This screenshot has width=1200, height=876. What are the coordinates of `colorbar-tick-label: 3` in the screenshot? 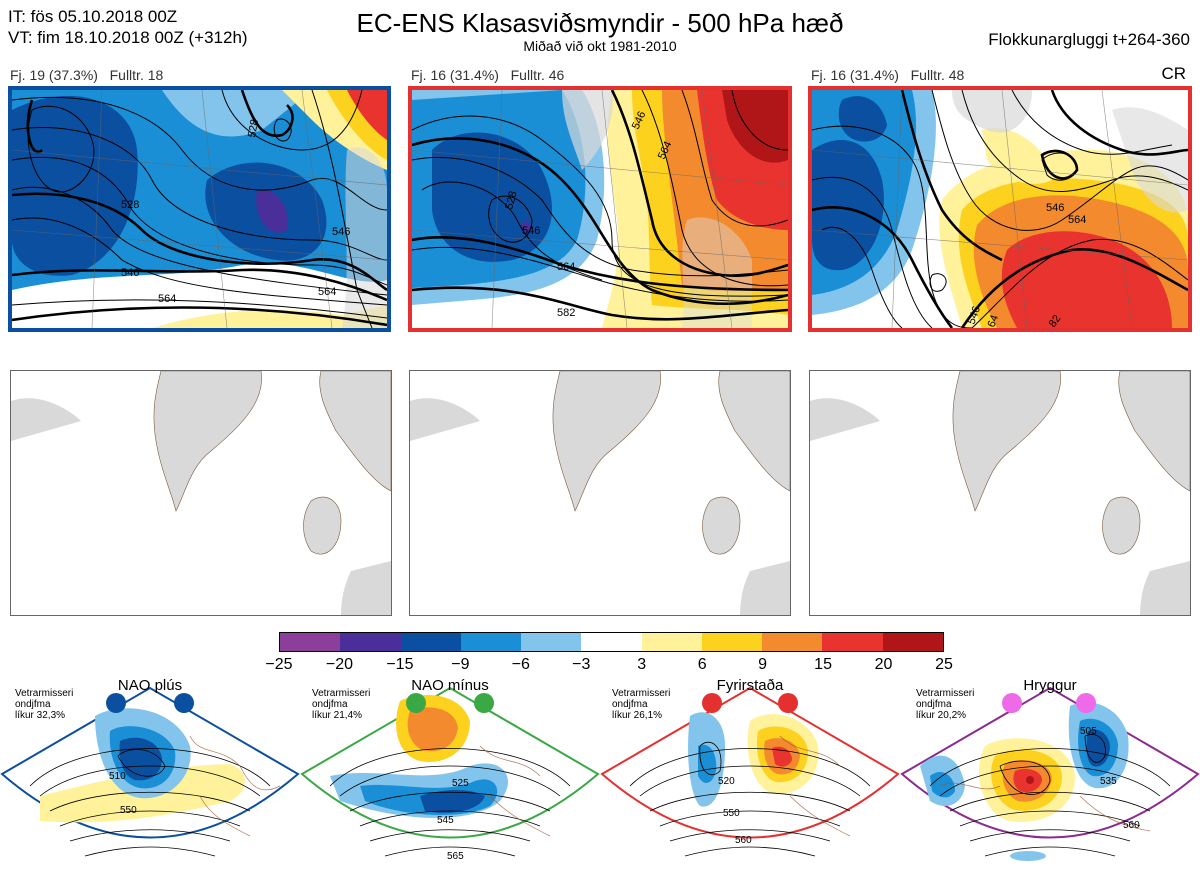 It's located at (642, 664).